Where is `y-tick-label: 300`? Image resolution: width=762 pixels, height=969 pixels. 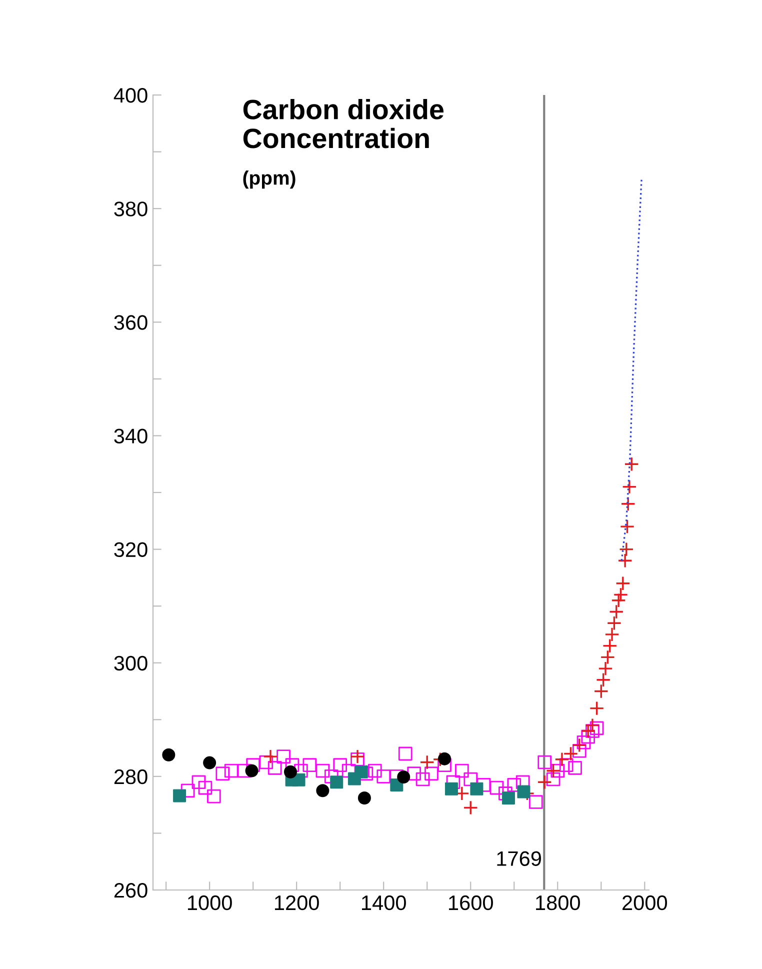 y-tick-label: 300 is located at coordinates (131, 663).